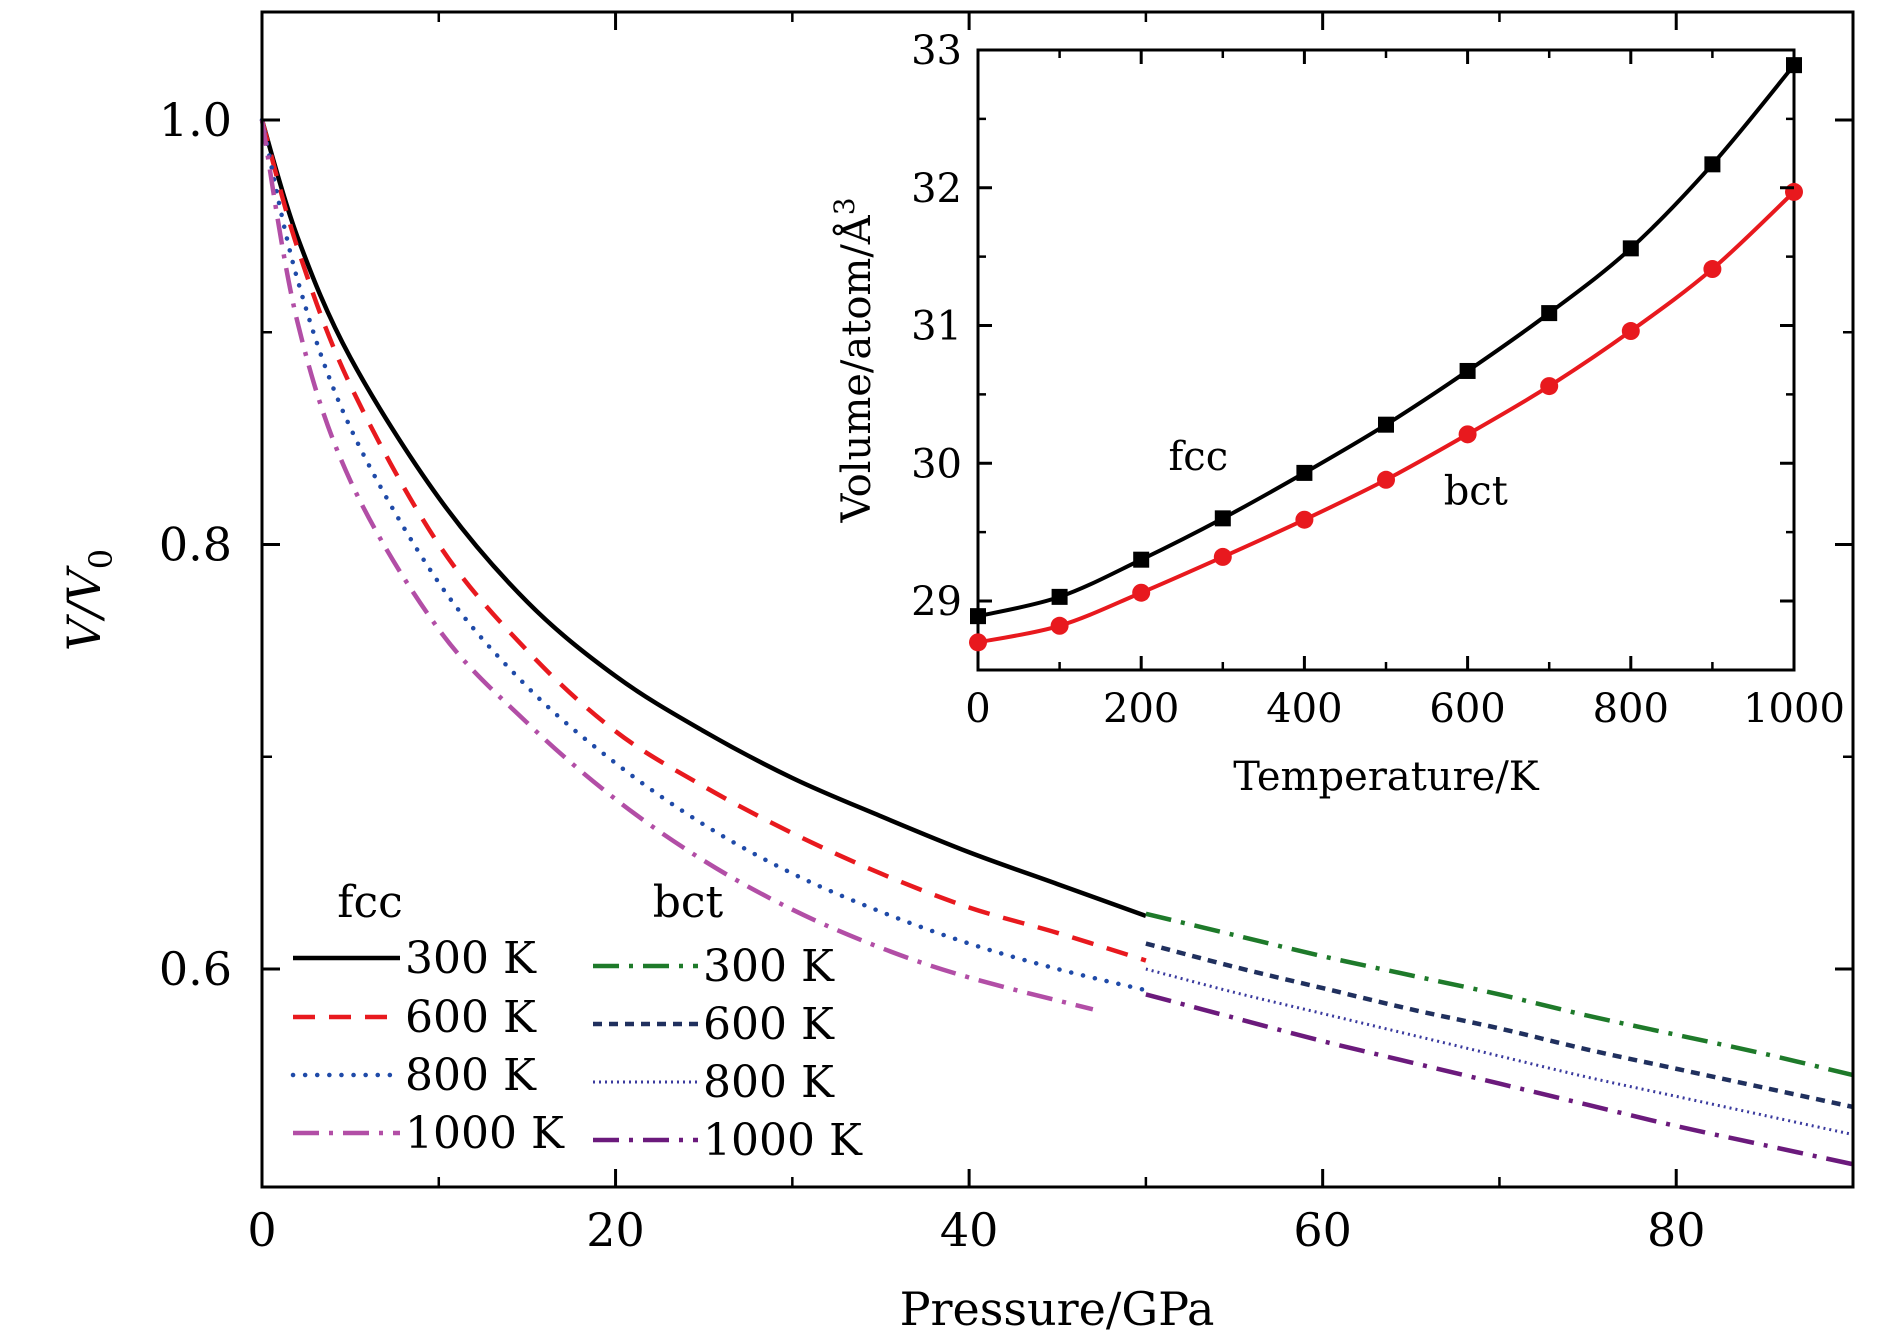 This screenshot has width=1890, height=1335. Describe the element at coordinates (471, 958) in the screenshot. I see `legend-label-fcc-300: 300 K` at that location.